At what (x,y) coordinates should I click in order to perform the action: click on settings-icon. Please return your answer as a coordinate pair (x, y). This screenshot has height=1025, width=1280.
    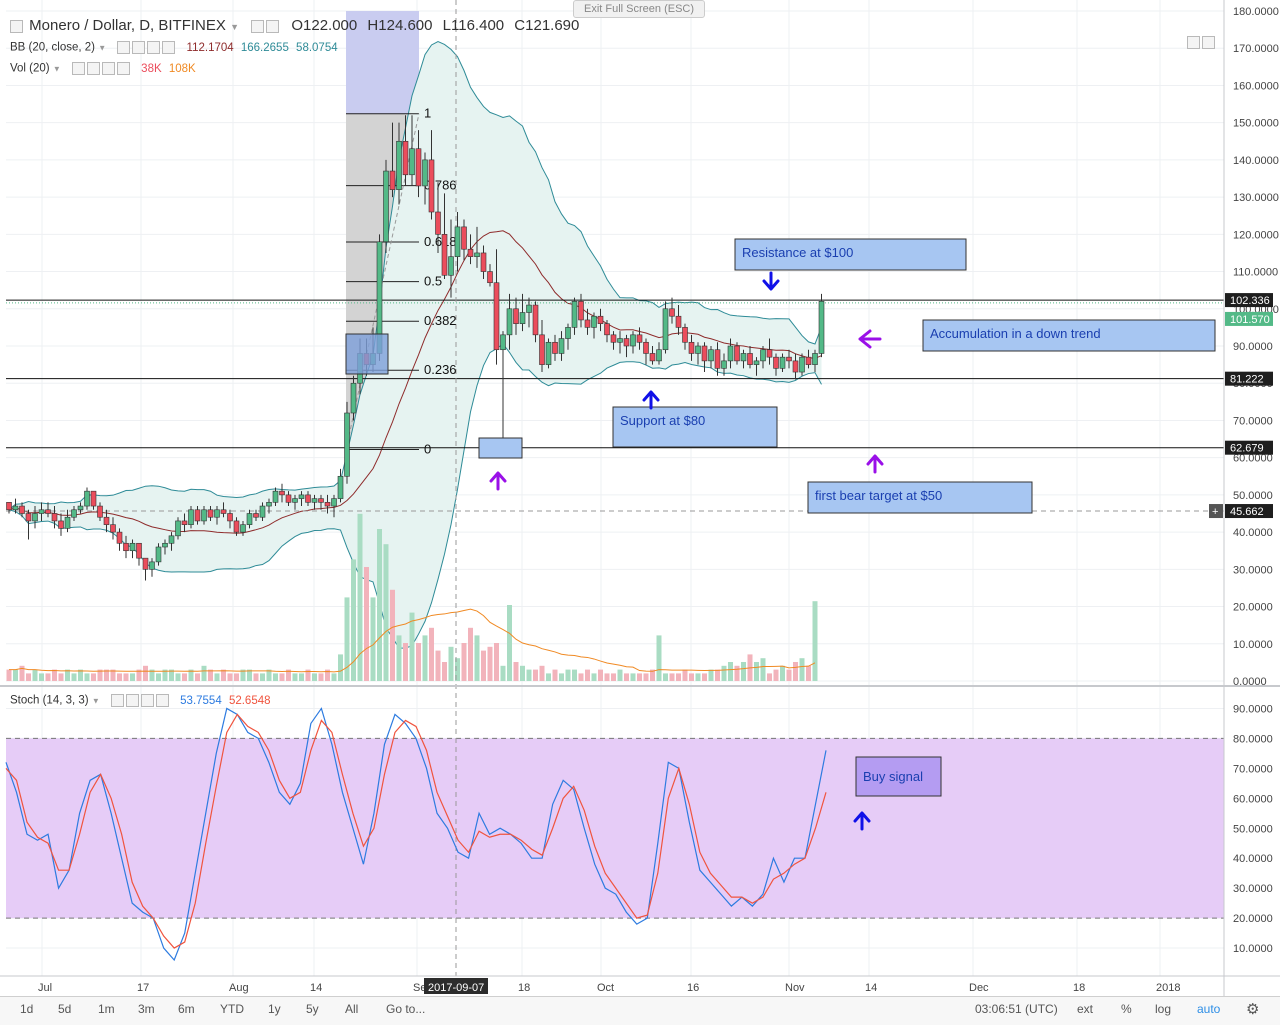
    Looking at the image, I should click on (258, 26).